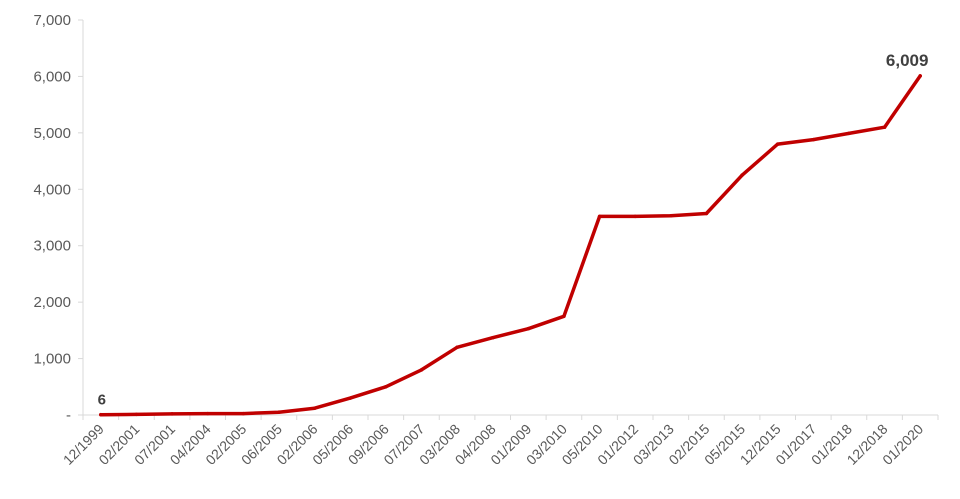 The height and width of the screenshot is (499, 960). I want to click on y-tick-label: 5,000, so click(52, 133).